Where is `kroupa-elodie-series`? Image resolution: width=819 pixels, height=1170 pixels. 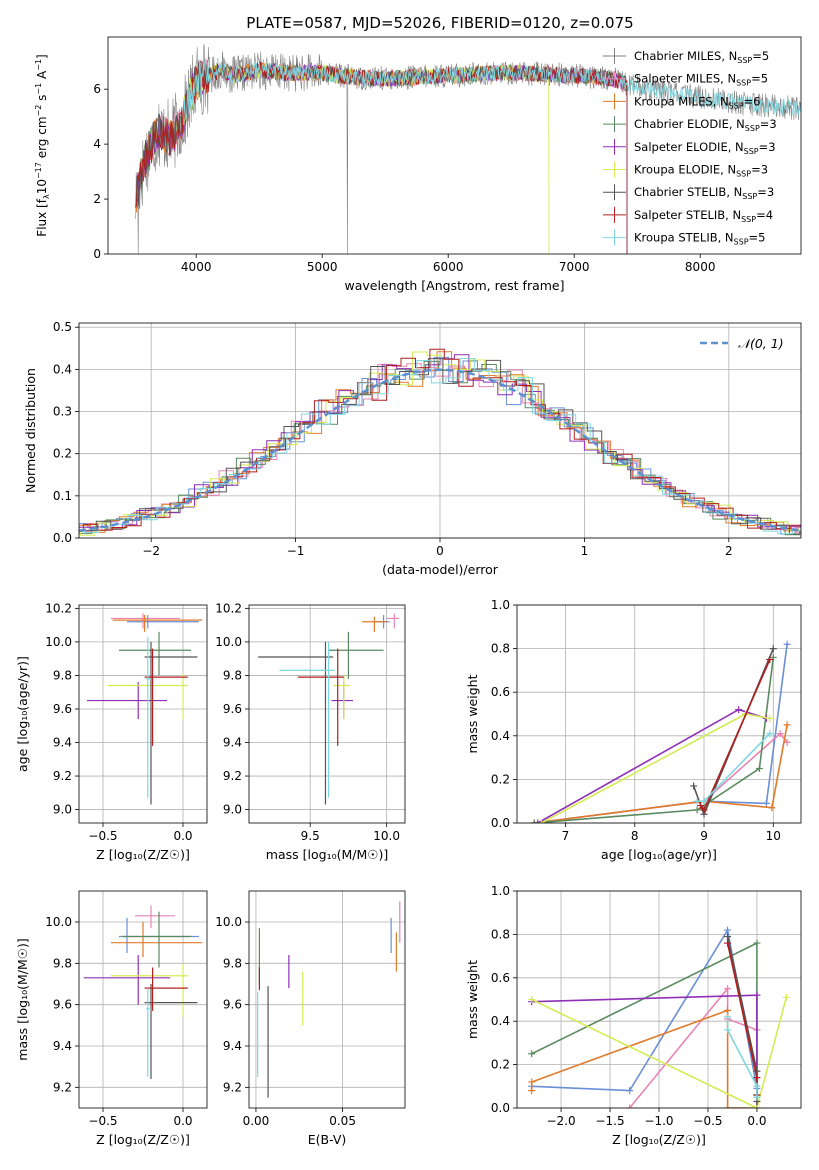
kroupa-elodie-series is located at coordinates (655, 766).